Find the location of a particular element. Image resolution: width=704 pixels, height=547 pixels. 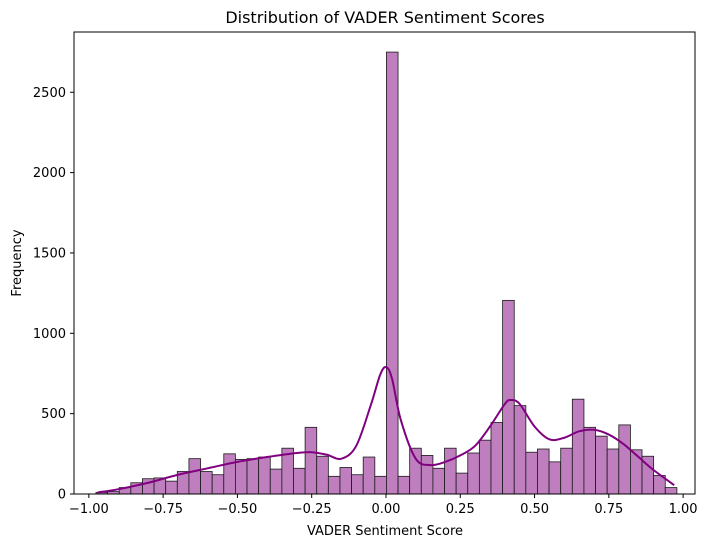

x-tick-label: 0.00 is located at coordinates (386, 509).